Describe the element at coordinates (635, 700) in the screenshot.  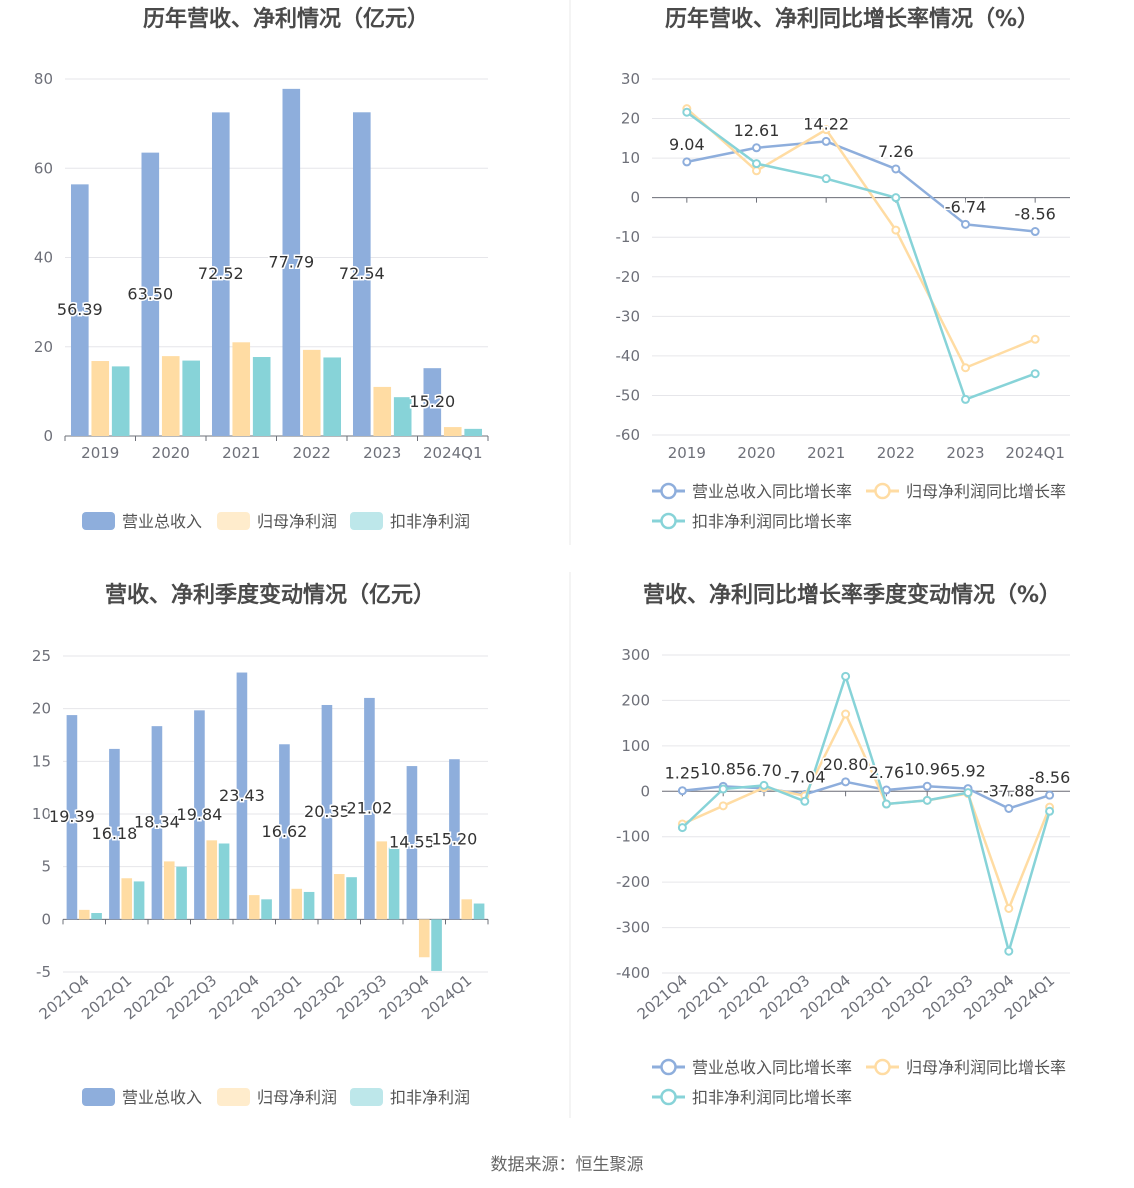
I see `y-tick-label: 200` at that location.